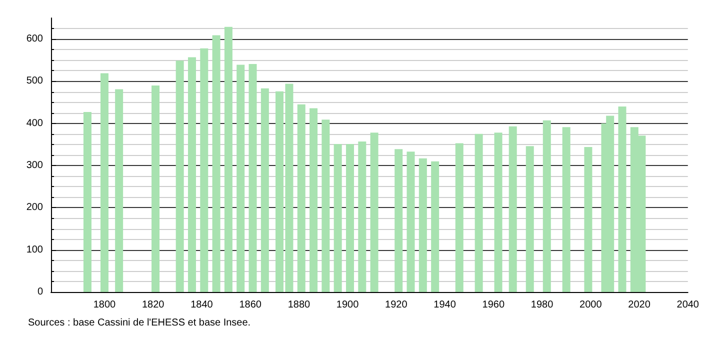 The width and height of the screenshot is (710, 340). What do you see at coordinates (396, 305) in the screenshot?
I see `x-tick-label: 1920` at bounding box center [396, 305].